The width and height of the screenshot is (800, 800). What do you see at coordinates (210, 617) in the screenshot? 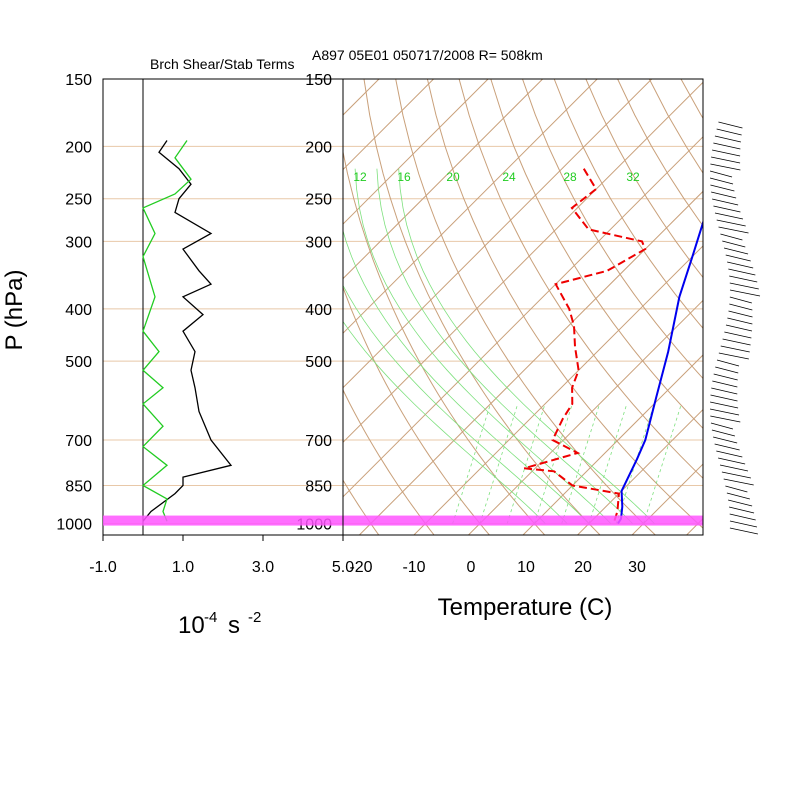
I see `units-exp1: -4` at bounding box center [210, 617].